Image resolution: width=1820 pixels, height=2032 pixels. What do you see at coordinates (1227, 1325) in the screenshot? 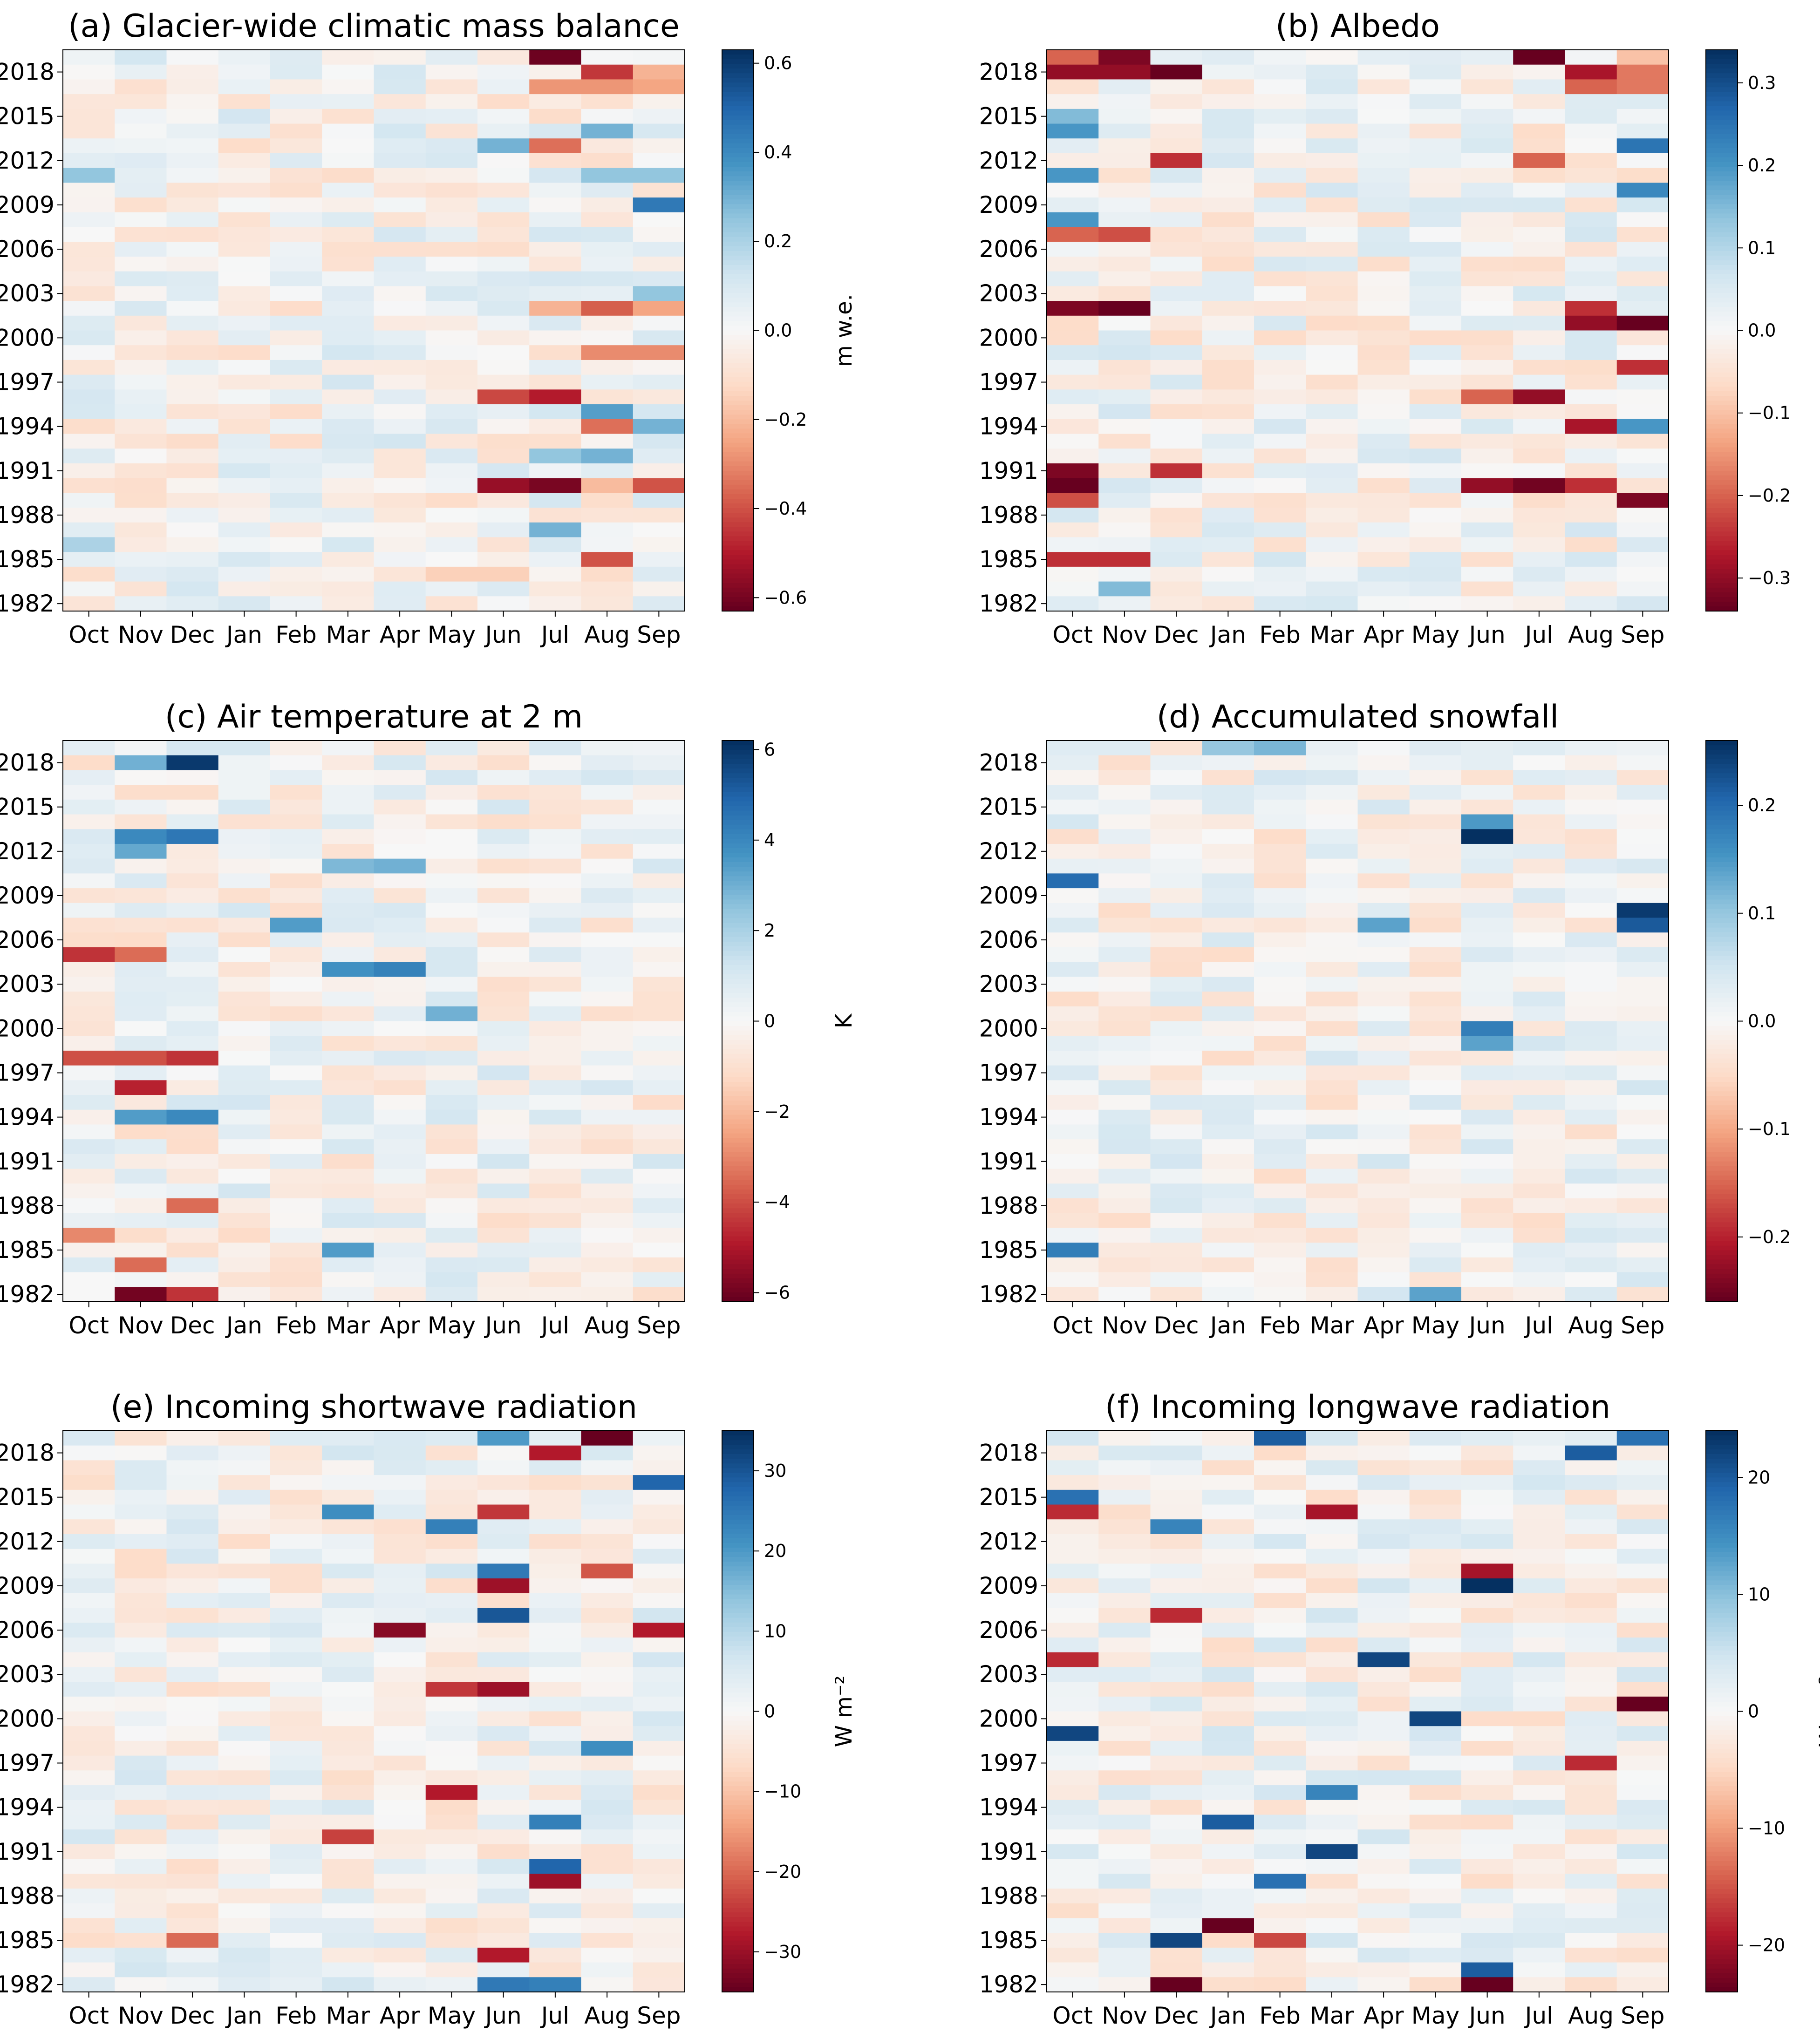
I see `x-tick-label: Jan` at bounding box center [1227, 1325].